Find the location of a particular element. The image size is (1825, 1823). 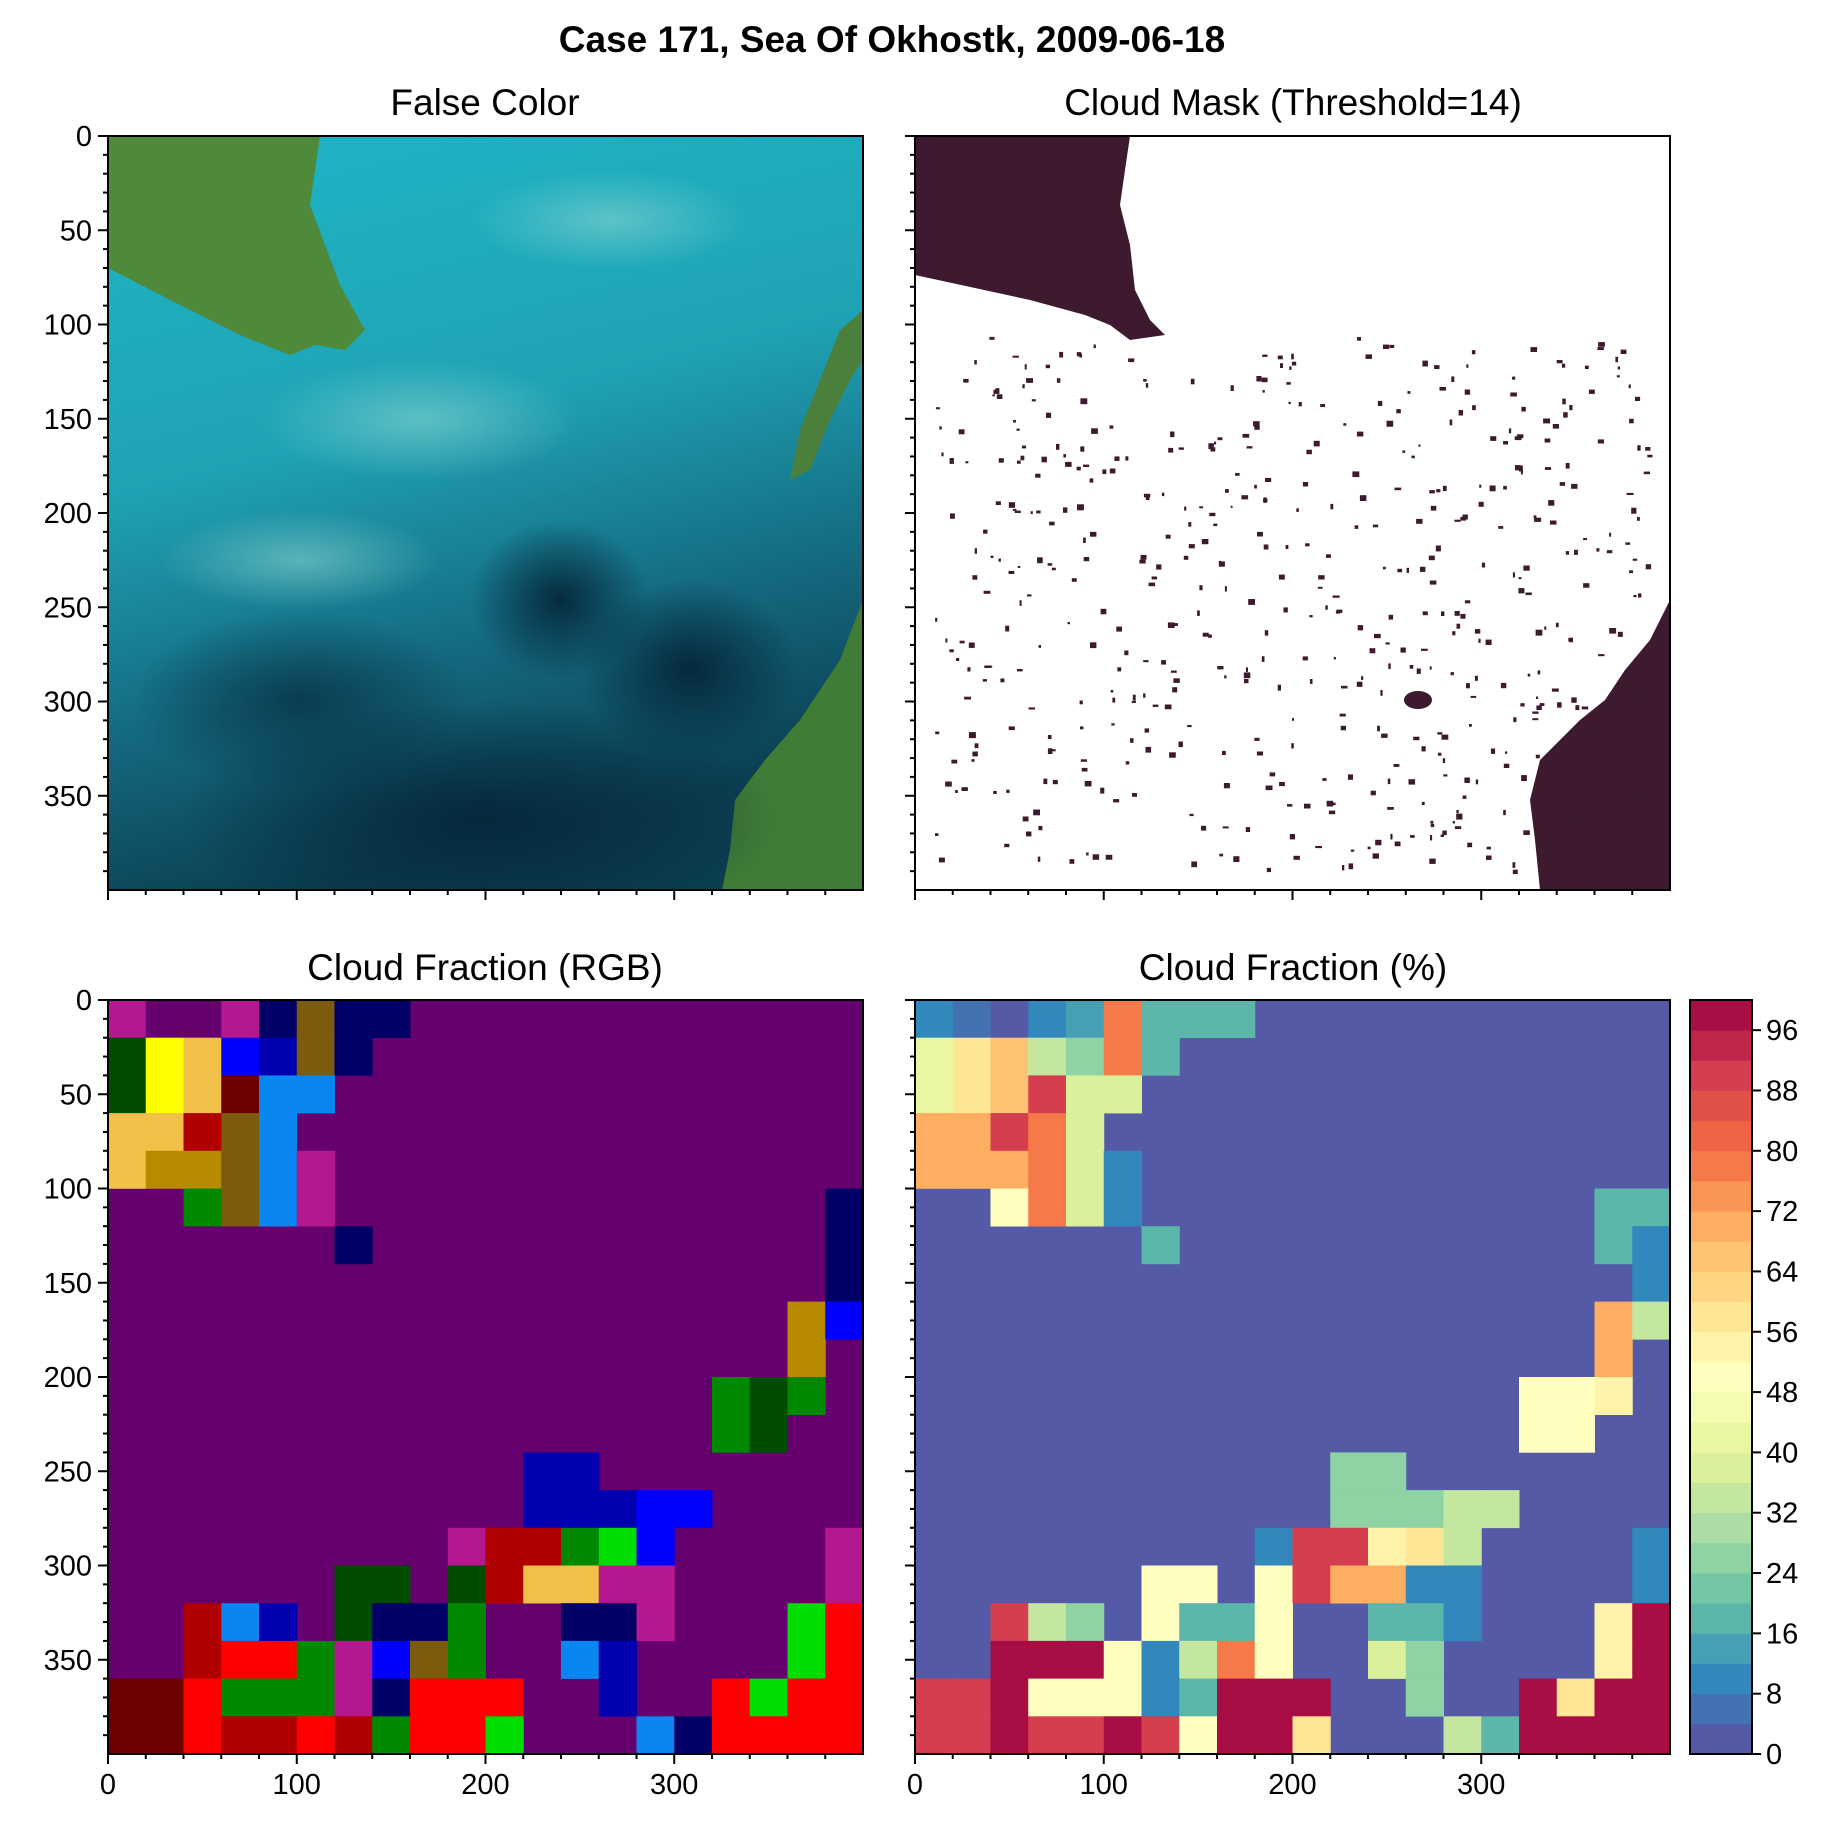

mask-region-northwest is located at coordinates (1040, 238).